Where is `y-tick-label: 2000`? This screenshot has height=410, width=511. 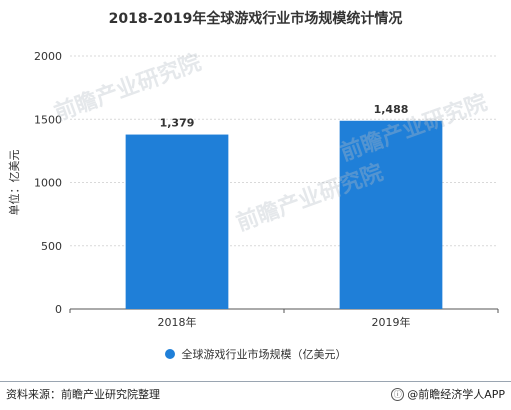
y-tick-label: 2000 is located at coordinates (48, 56).